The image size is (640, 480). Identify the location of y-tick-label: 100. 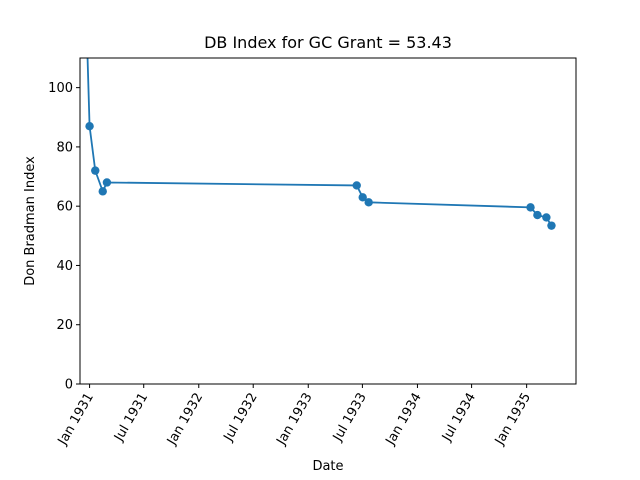
(60, 88).